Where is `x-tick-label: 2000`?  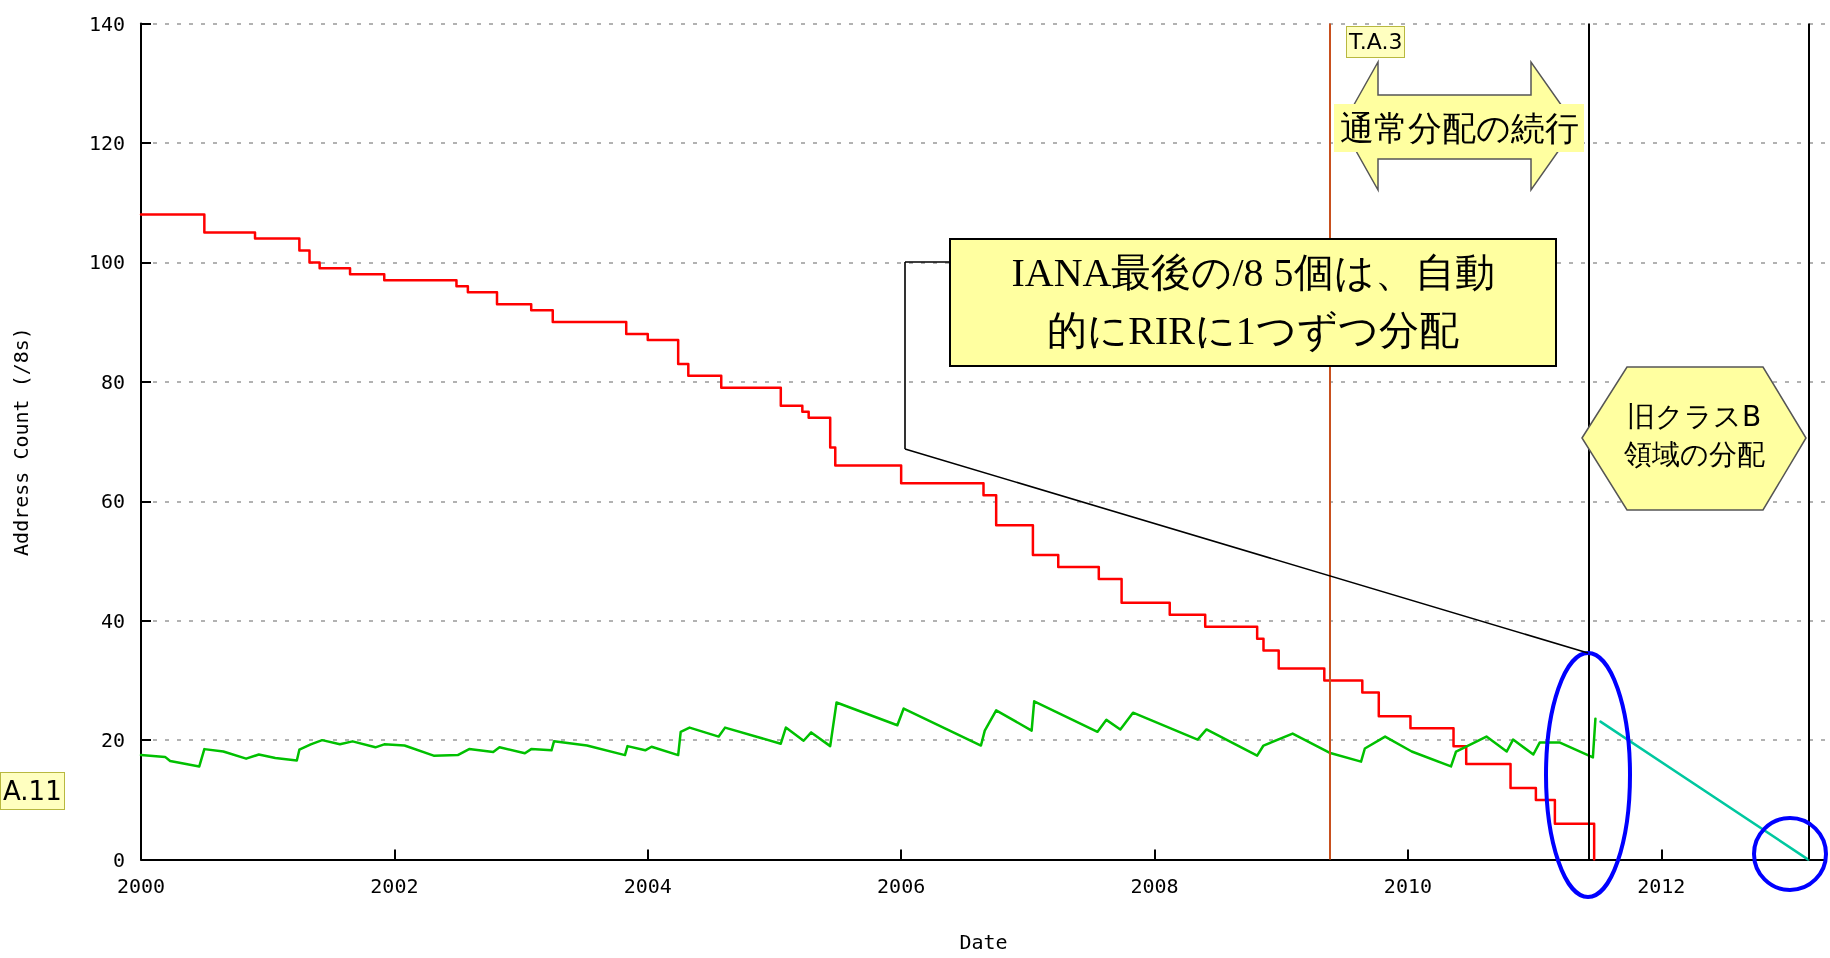
x-tick-label: 2000 is located at coordinates (141, 885).